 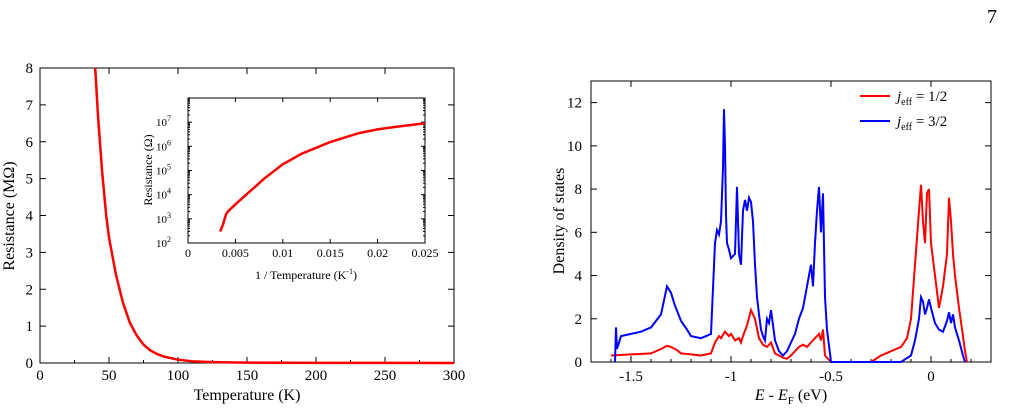 What do you see at coordinates (579, 233) in the screenshot?
I see `right-y-tick-label: 6` at bounding box center [579, 233].